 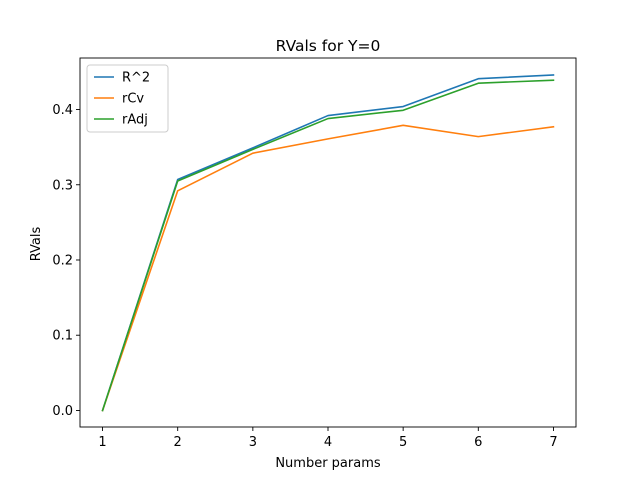 I want to click on y-axis-label: RVals, so click(x=36, y=243).